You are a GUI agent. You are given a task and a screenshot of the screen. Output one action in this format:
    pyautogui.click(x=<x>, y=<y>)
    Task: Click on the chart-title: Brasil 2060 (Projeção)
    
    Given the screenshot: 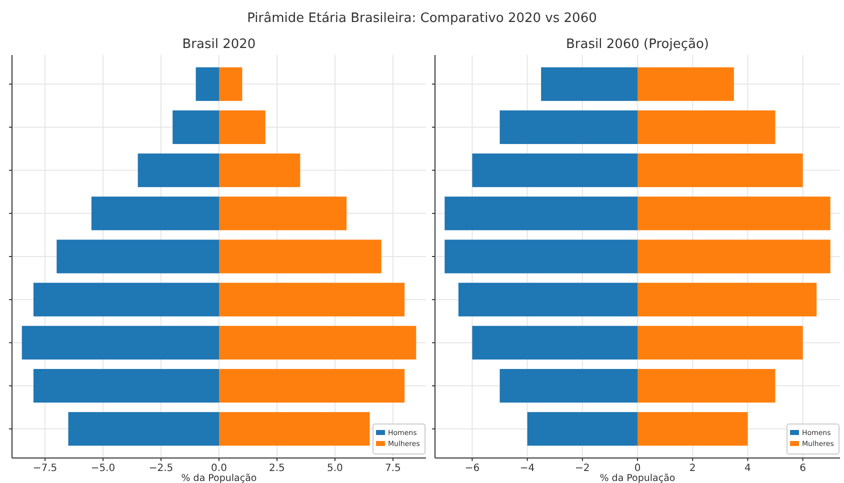 What is the action you would take?
    pyautogui.click(x=638, y=44)
    